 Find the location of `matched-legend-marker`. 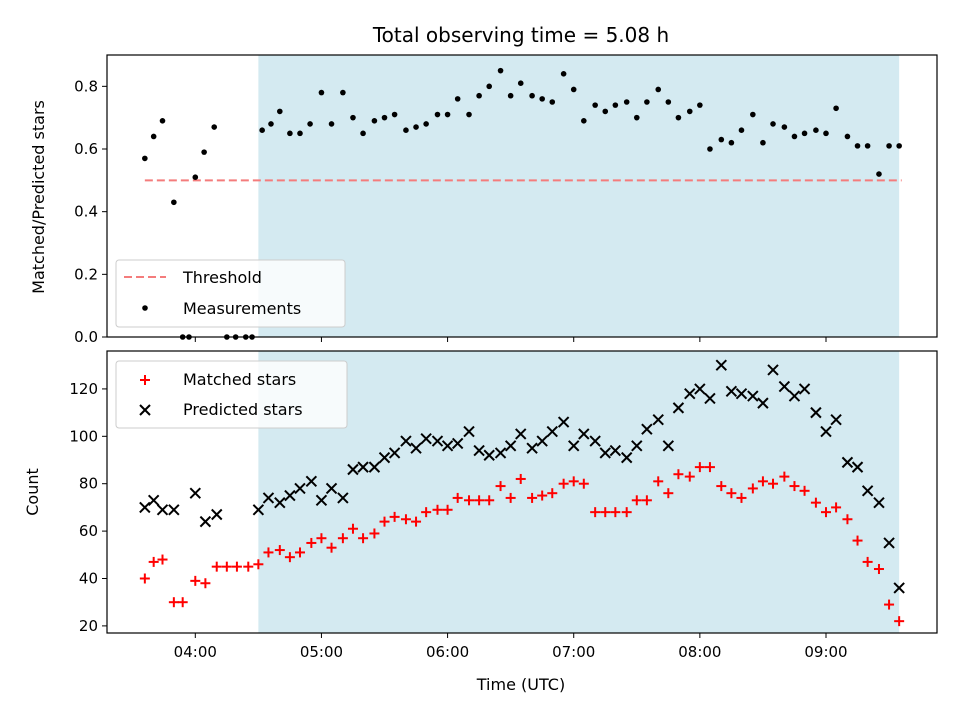

matched-legend-marker is located at coordinates (145, 380).